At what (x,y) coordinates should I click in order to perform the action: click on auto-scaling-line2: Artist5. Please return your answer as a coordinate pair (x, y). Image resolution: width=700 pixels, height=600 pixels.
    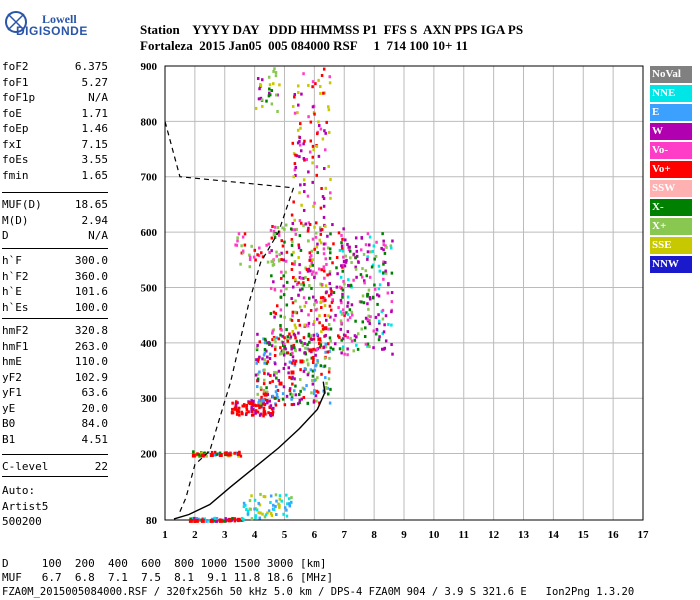
    Looking at the image, I should click on (25, 506).